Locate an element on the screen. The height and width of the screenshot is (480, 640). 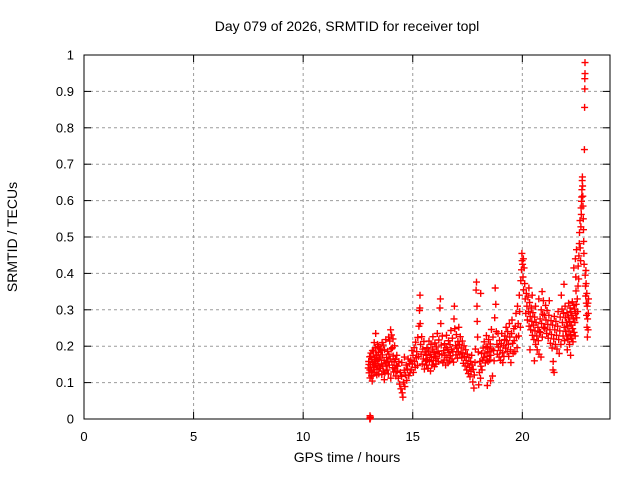
y-tick-label: 0.3 is located at coordinates (65, 309).